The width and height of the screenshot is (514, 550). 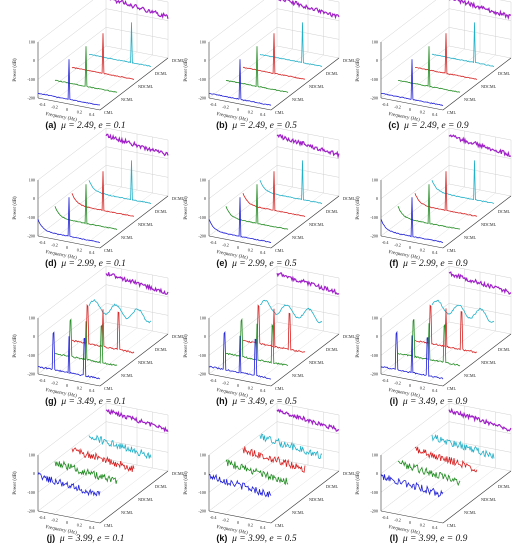 What do you see at coordinates (92, 539) in the screenshot?
I see `panel-caption-text: μ = 3.99, e = 0.1` at bounding box center [92, 539].